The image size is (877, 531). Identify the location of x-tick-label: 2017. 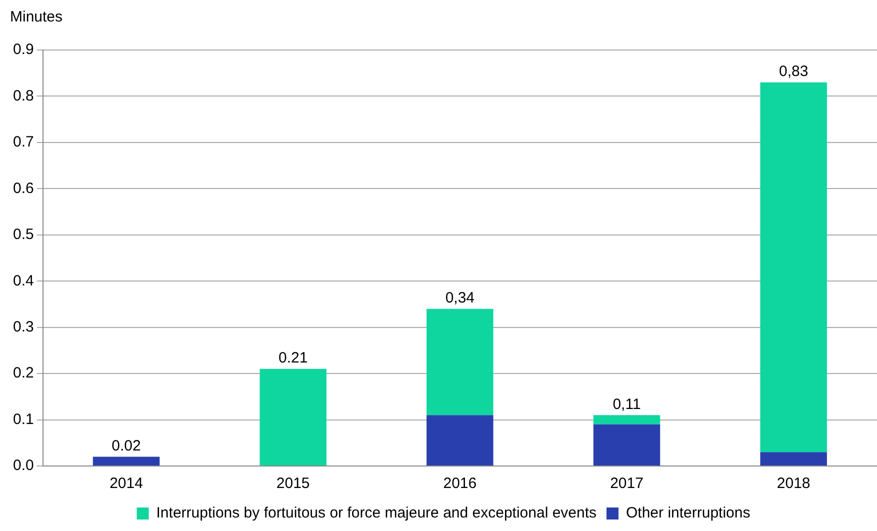
(627, 483).